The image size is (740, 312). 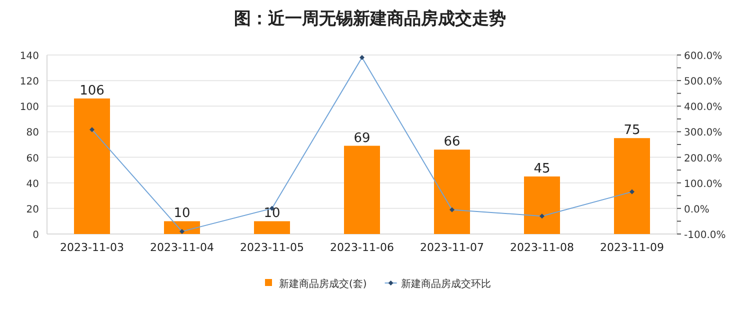 I want to click on x-tick-label: 2023-11-09, so click(x=632, y=247).